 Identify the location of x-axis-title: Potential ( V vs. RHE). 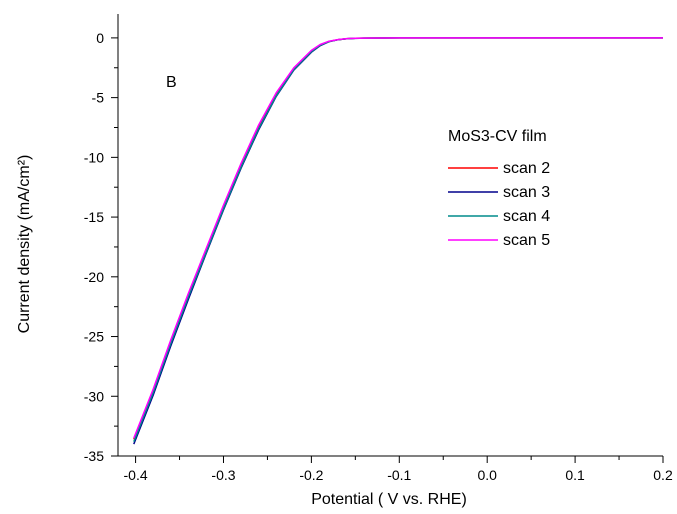
(389, 499).